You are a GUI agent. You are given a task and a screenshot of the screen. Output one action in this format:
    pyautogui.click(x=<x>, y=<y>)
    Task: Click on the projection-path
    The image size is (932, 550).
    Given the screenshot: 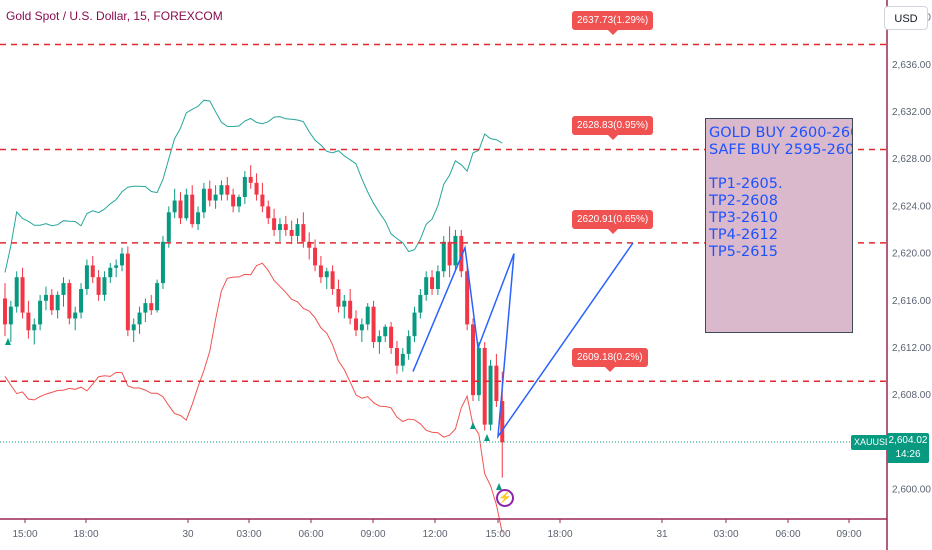 What is the action you would take?
    pyautogui.click(x=523, y=341)
    